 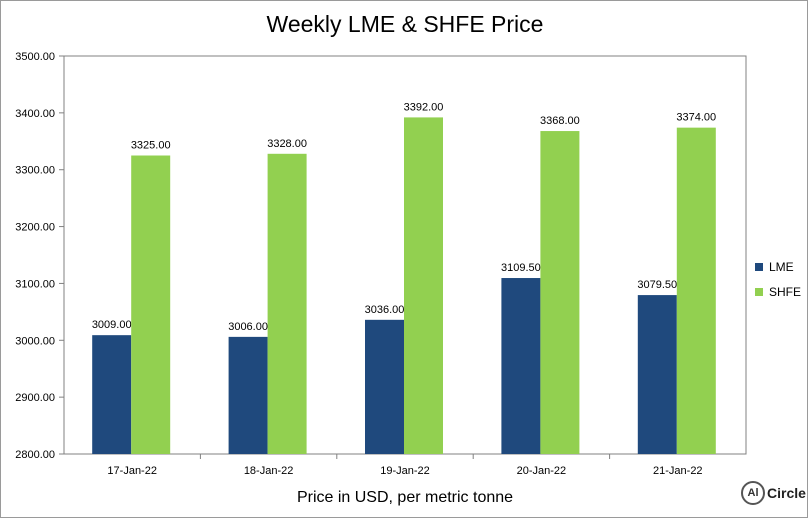 I want to click on x-tick-label: 20-Jan-22, so click(x=542, y=471).